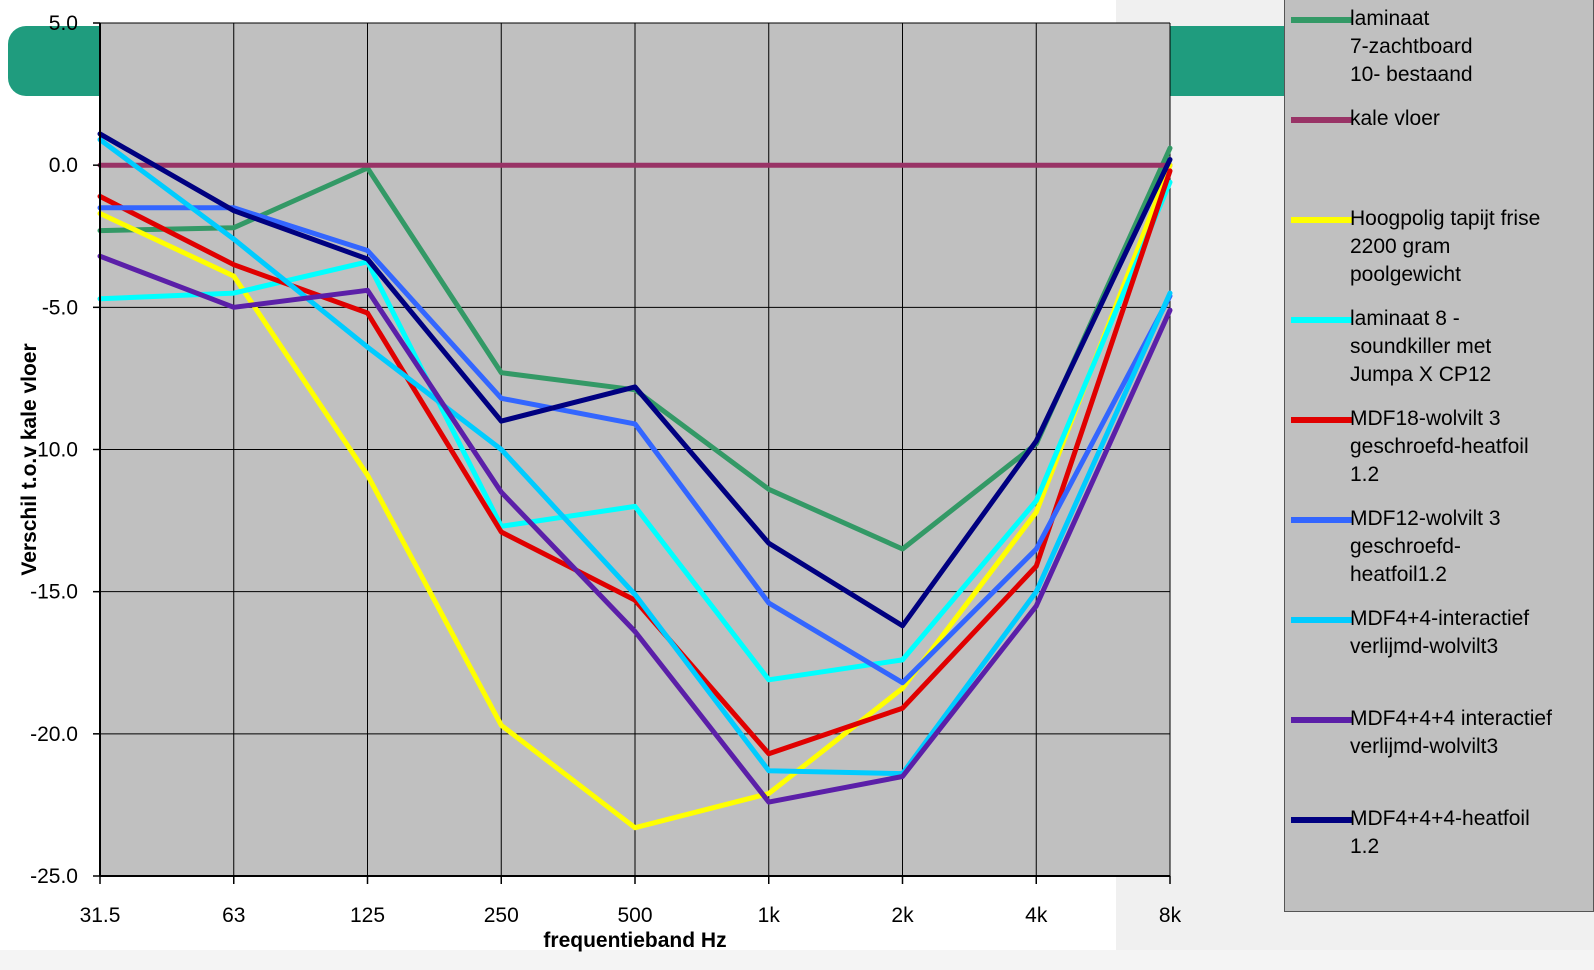 The width and height of the screenshot is (1594, 970). Describe the element at coordinates (1440, 632) in the screenshot. I see `legend-label: MDF4+4-interactief verlijmd-wolvilt3` at that location.